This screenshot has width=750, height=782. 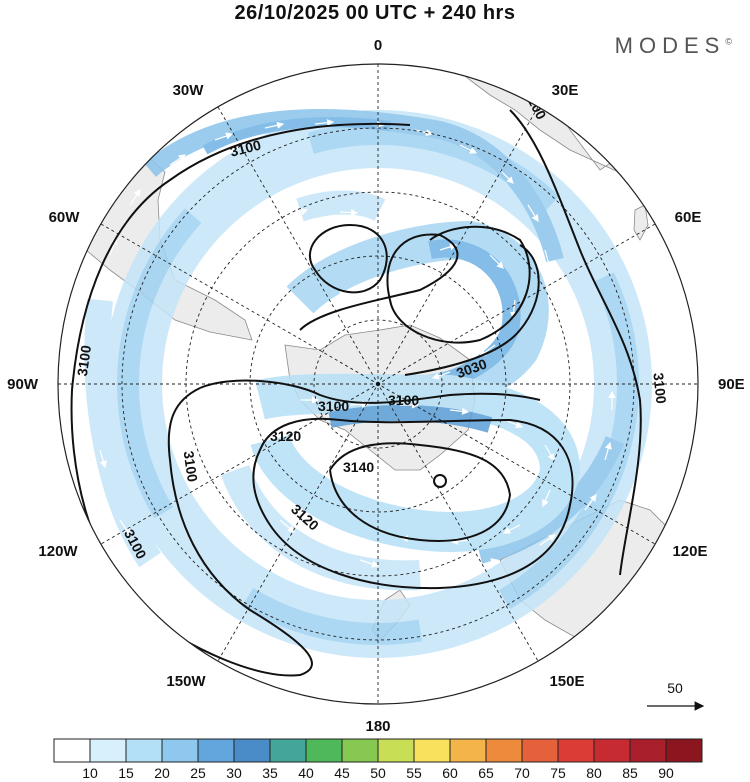 What do you see at coordinates (342, 773) in the screenshot?
I see `colorbar-tick-label: 45` at bounding box center [342, 773].